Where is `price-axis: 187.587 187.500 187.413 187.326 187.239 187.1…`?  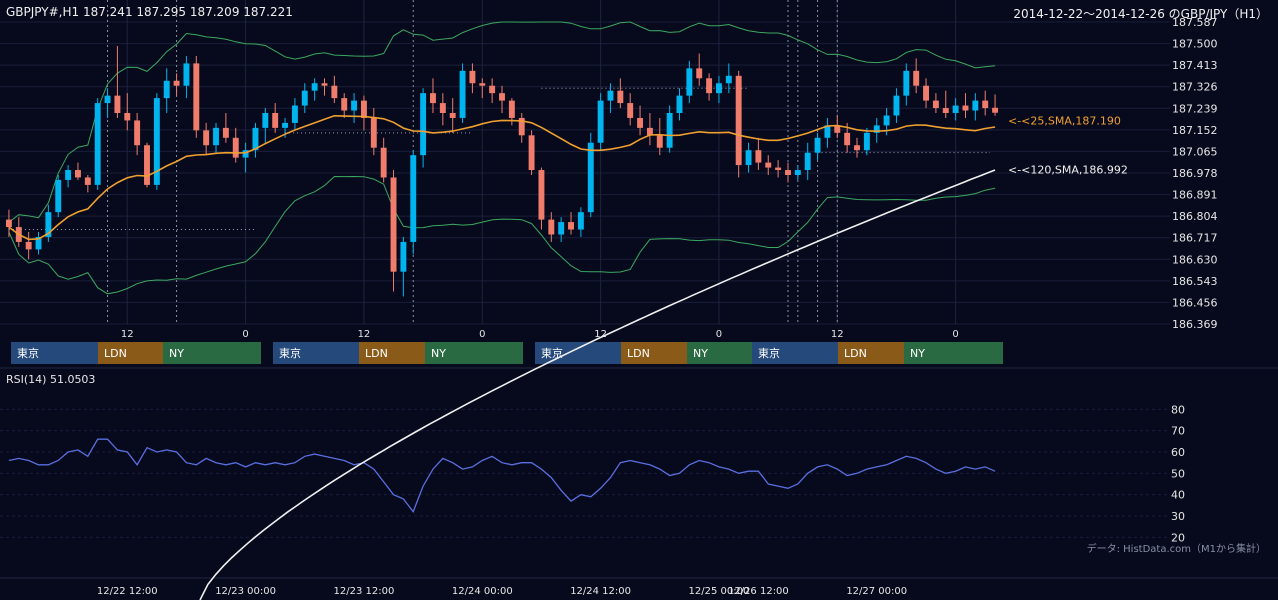
price-axis: 187.587 187.500 187.413 187.326 187.239 187.1… is located at coordinates (1195, 173).